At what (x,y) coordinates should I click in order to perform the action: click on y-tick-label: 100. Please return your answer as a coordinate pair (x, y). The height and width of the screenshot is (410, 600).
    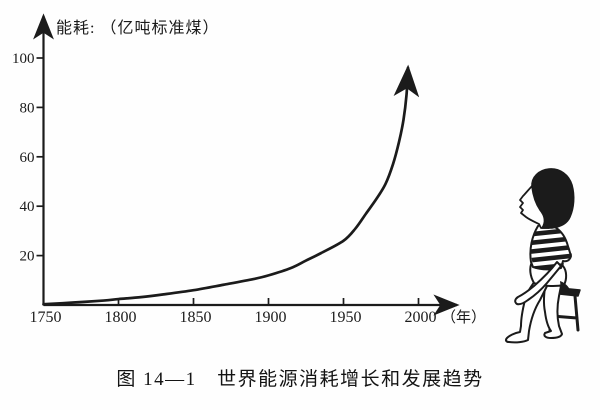
    Looking at the image, I should click on (23, 59).